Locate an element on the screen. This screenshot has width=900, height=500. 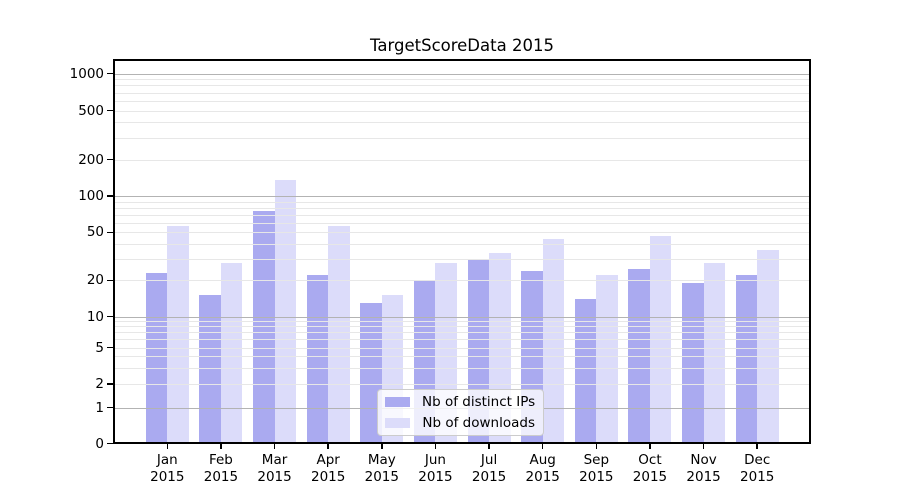
x-tick-label-apr: Apr 2015 is located at coordinates (328, 468).